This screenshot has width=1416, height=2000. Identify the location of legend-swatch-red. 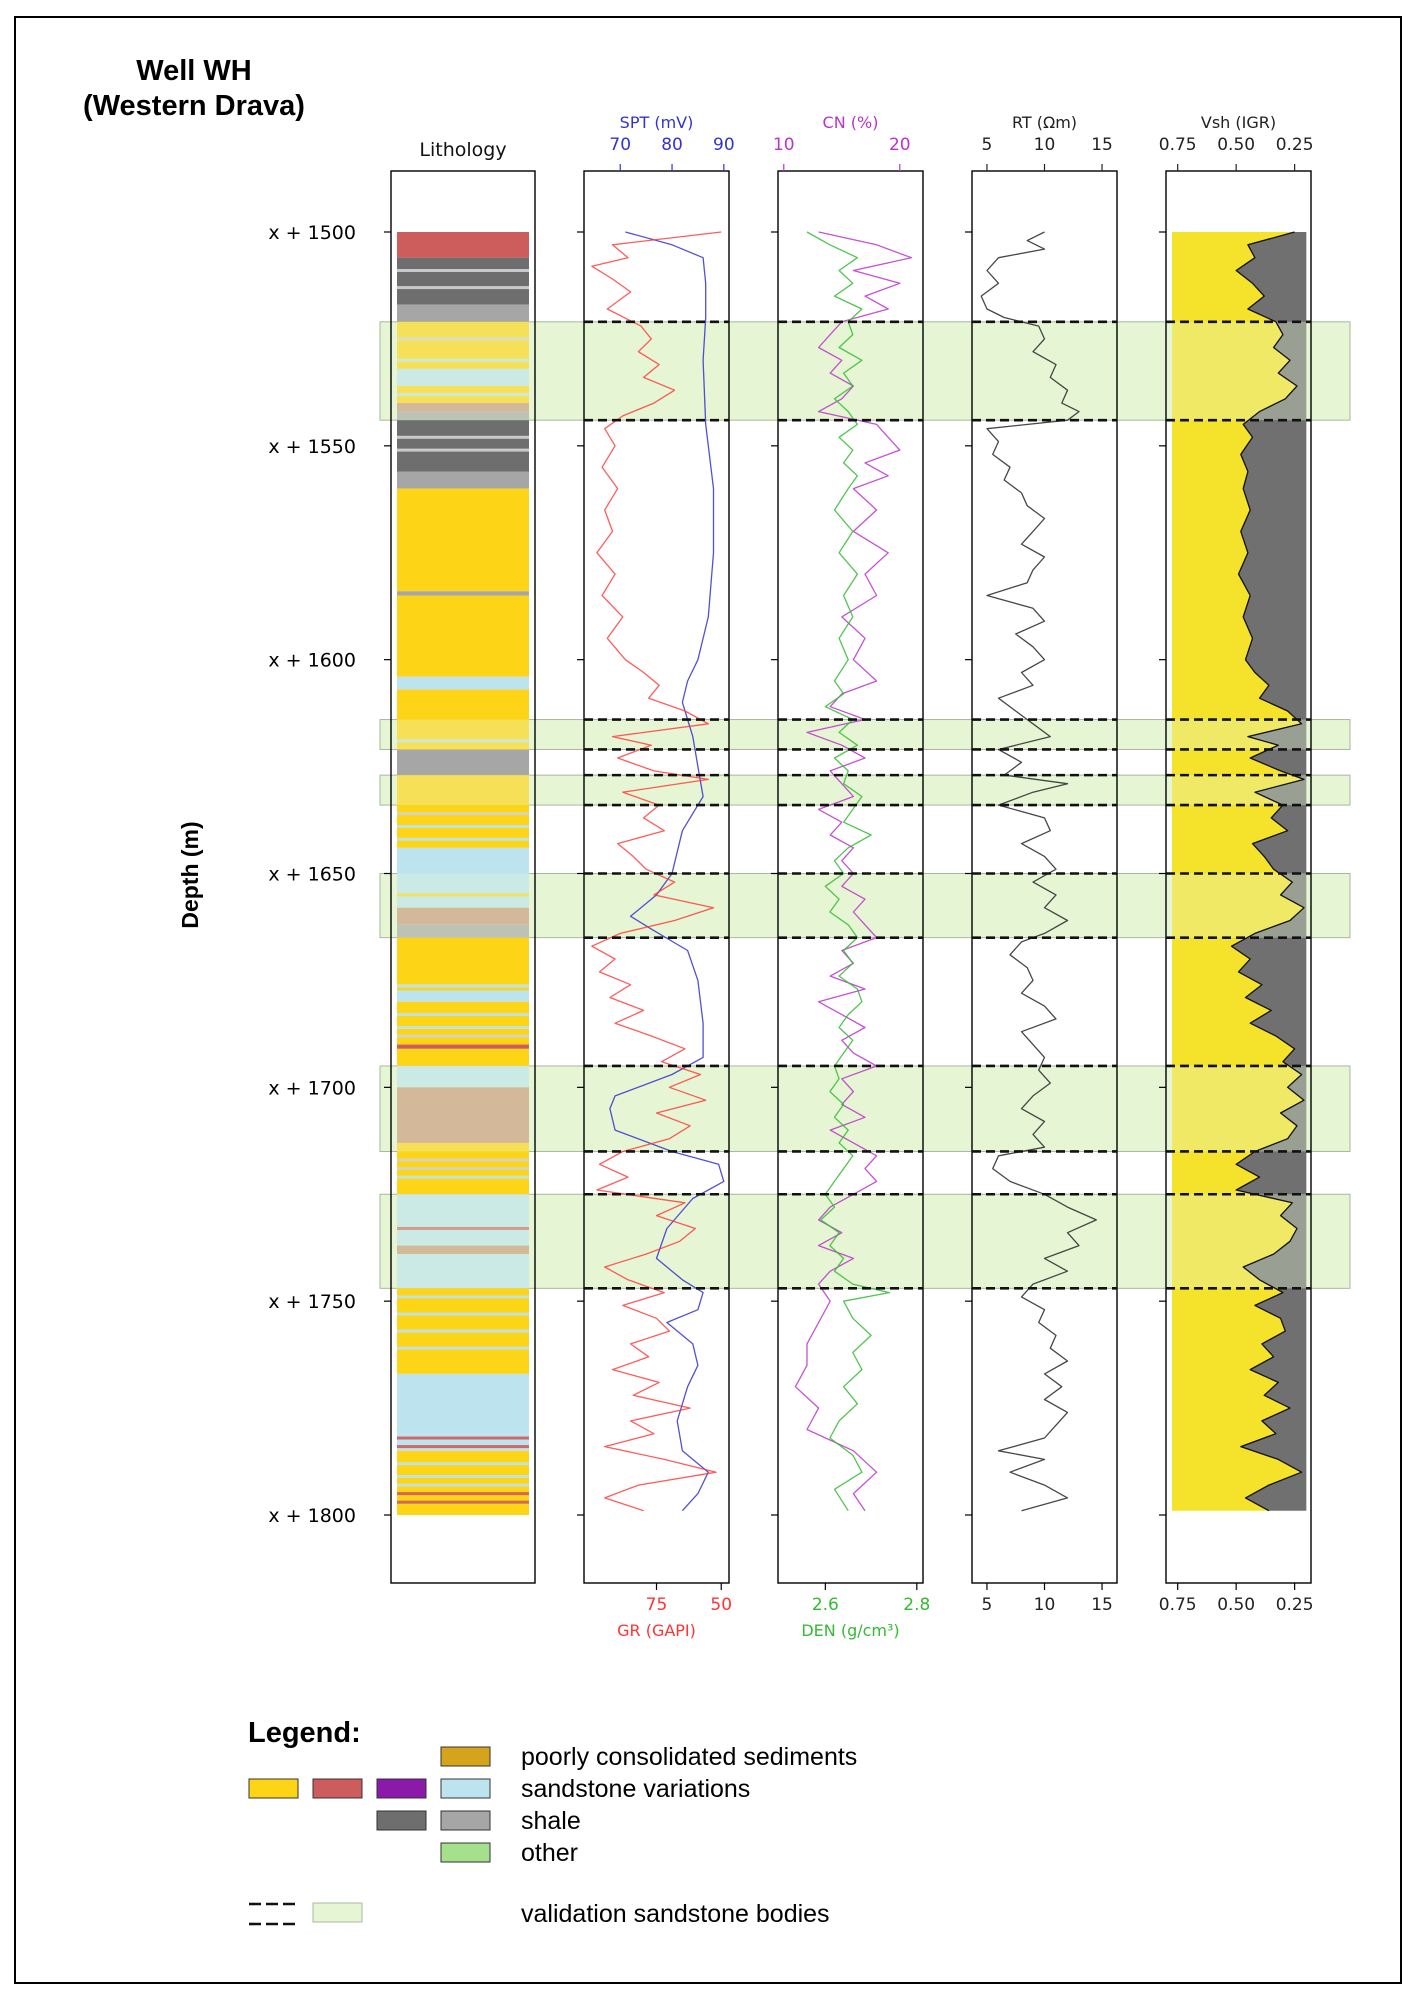
(337, 1788).